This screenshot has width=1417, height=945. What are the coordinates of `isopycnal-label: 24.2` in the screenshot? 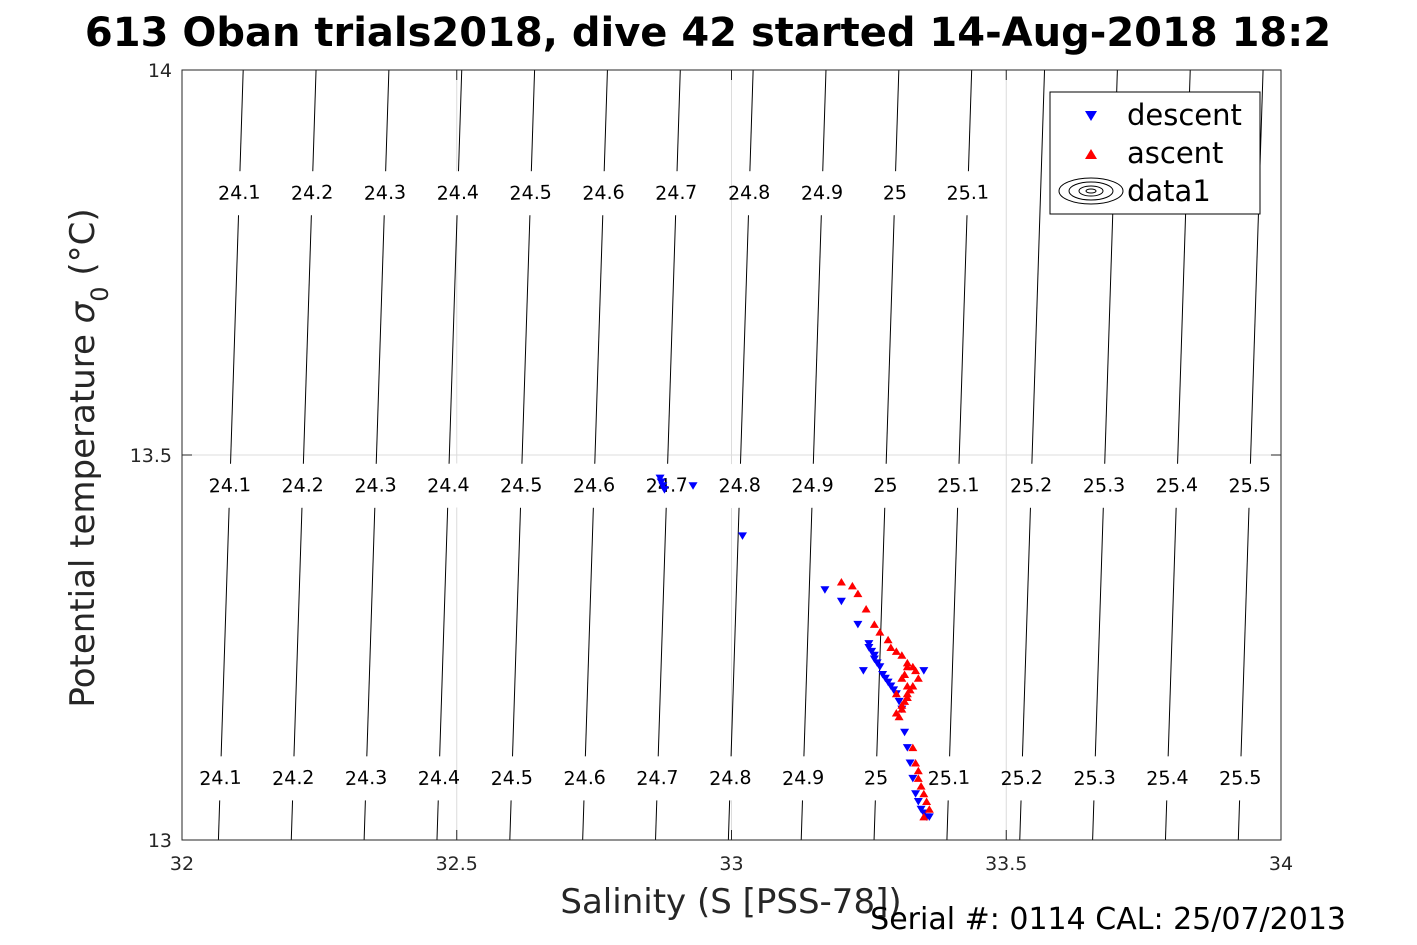 It's located at (302, 485).